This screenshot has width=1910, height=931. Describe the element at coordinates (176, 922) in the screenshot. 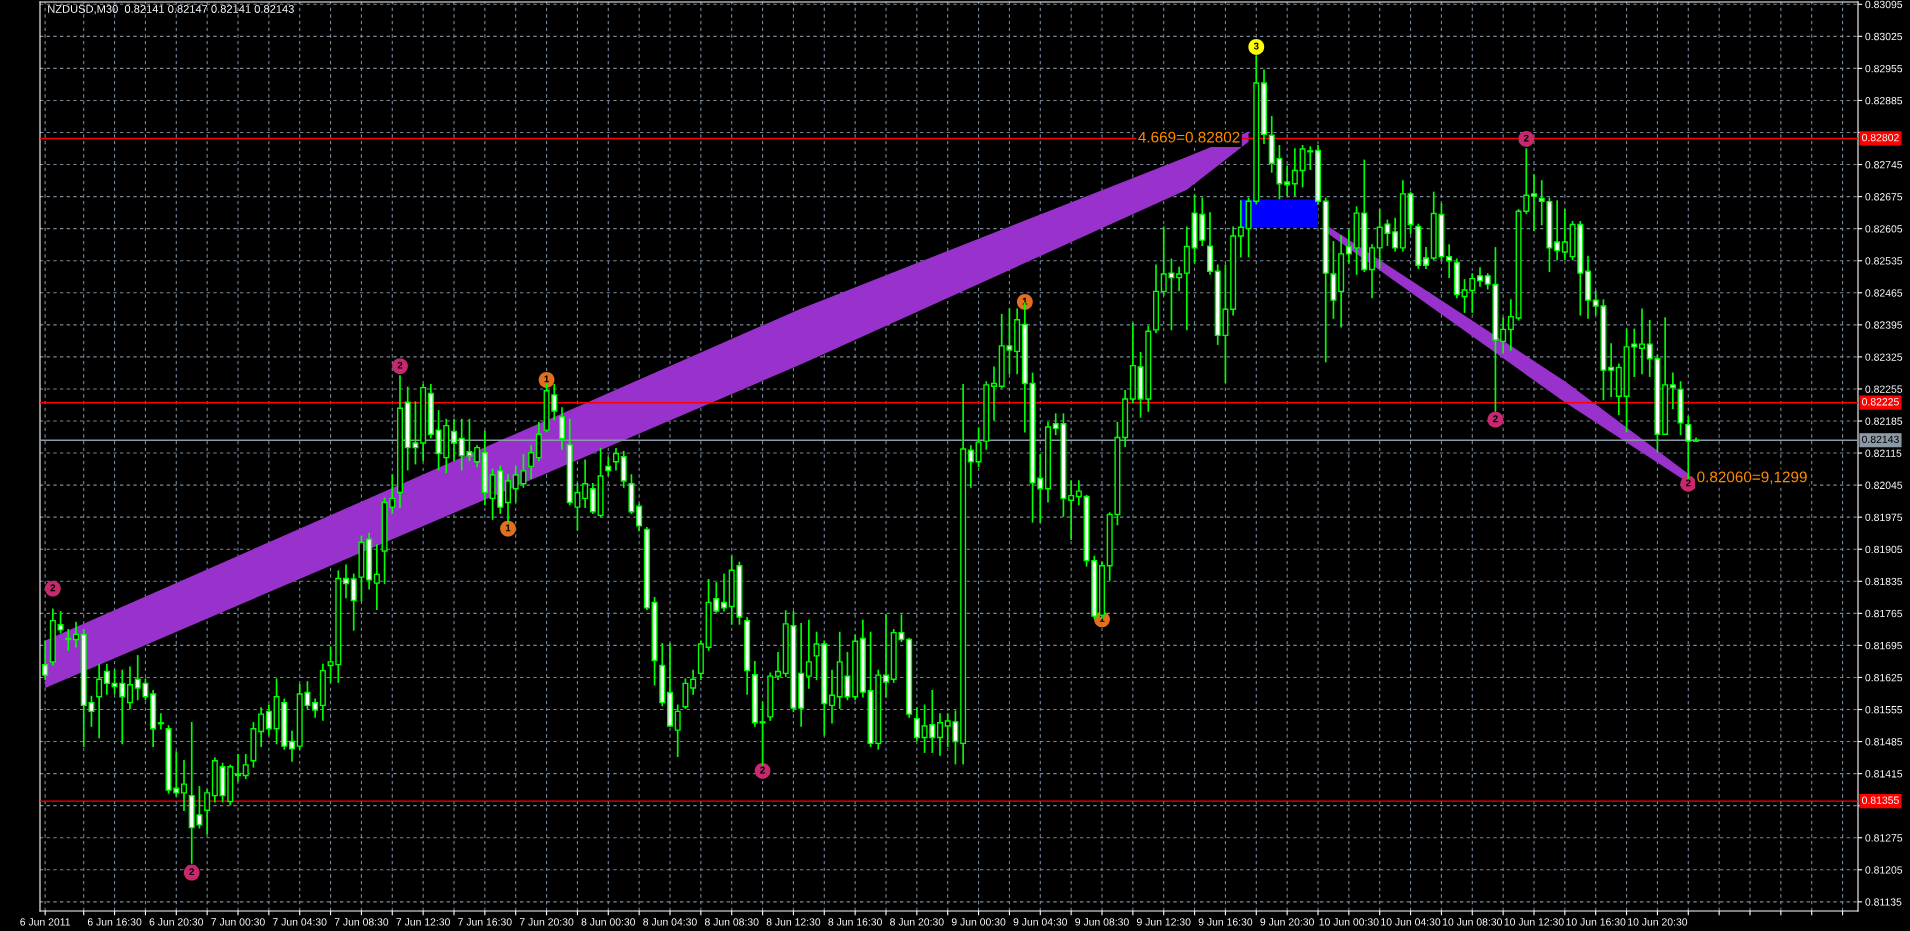

I see `x-tick-label: 6 Jun 20:30` at that location.